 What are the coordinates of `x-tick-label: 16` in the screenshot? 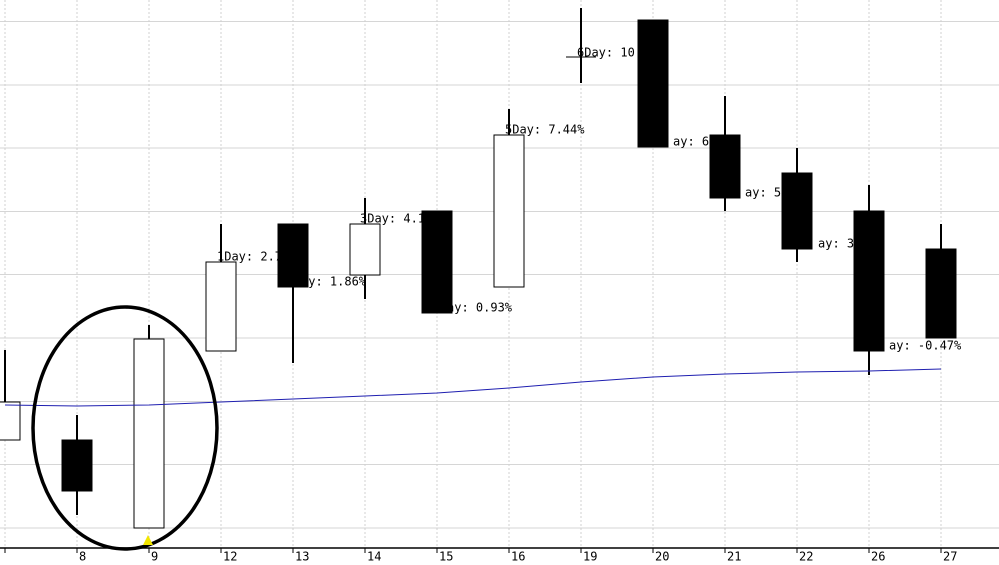 It's located at (518, 557).